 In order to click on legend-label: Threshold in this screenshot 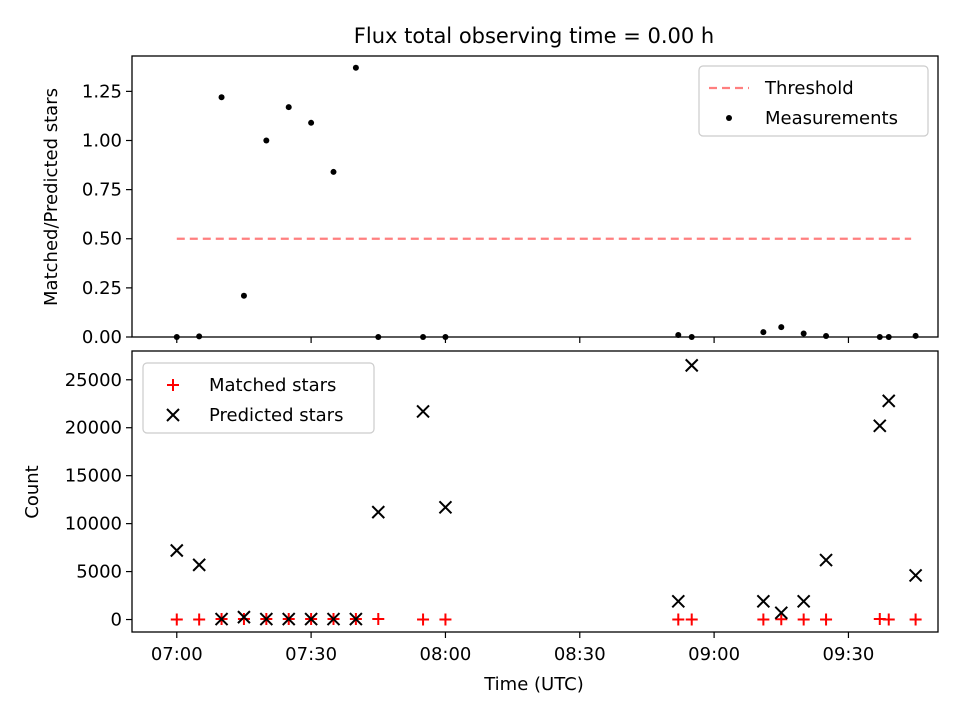, I will do `click(809, 88)`.